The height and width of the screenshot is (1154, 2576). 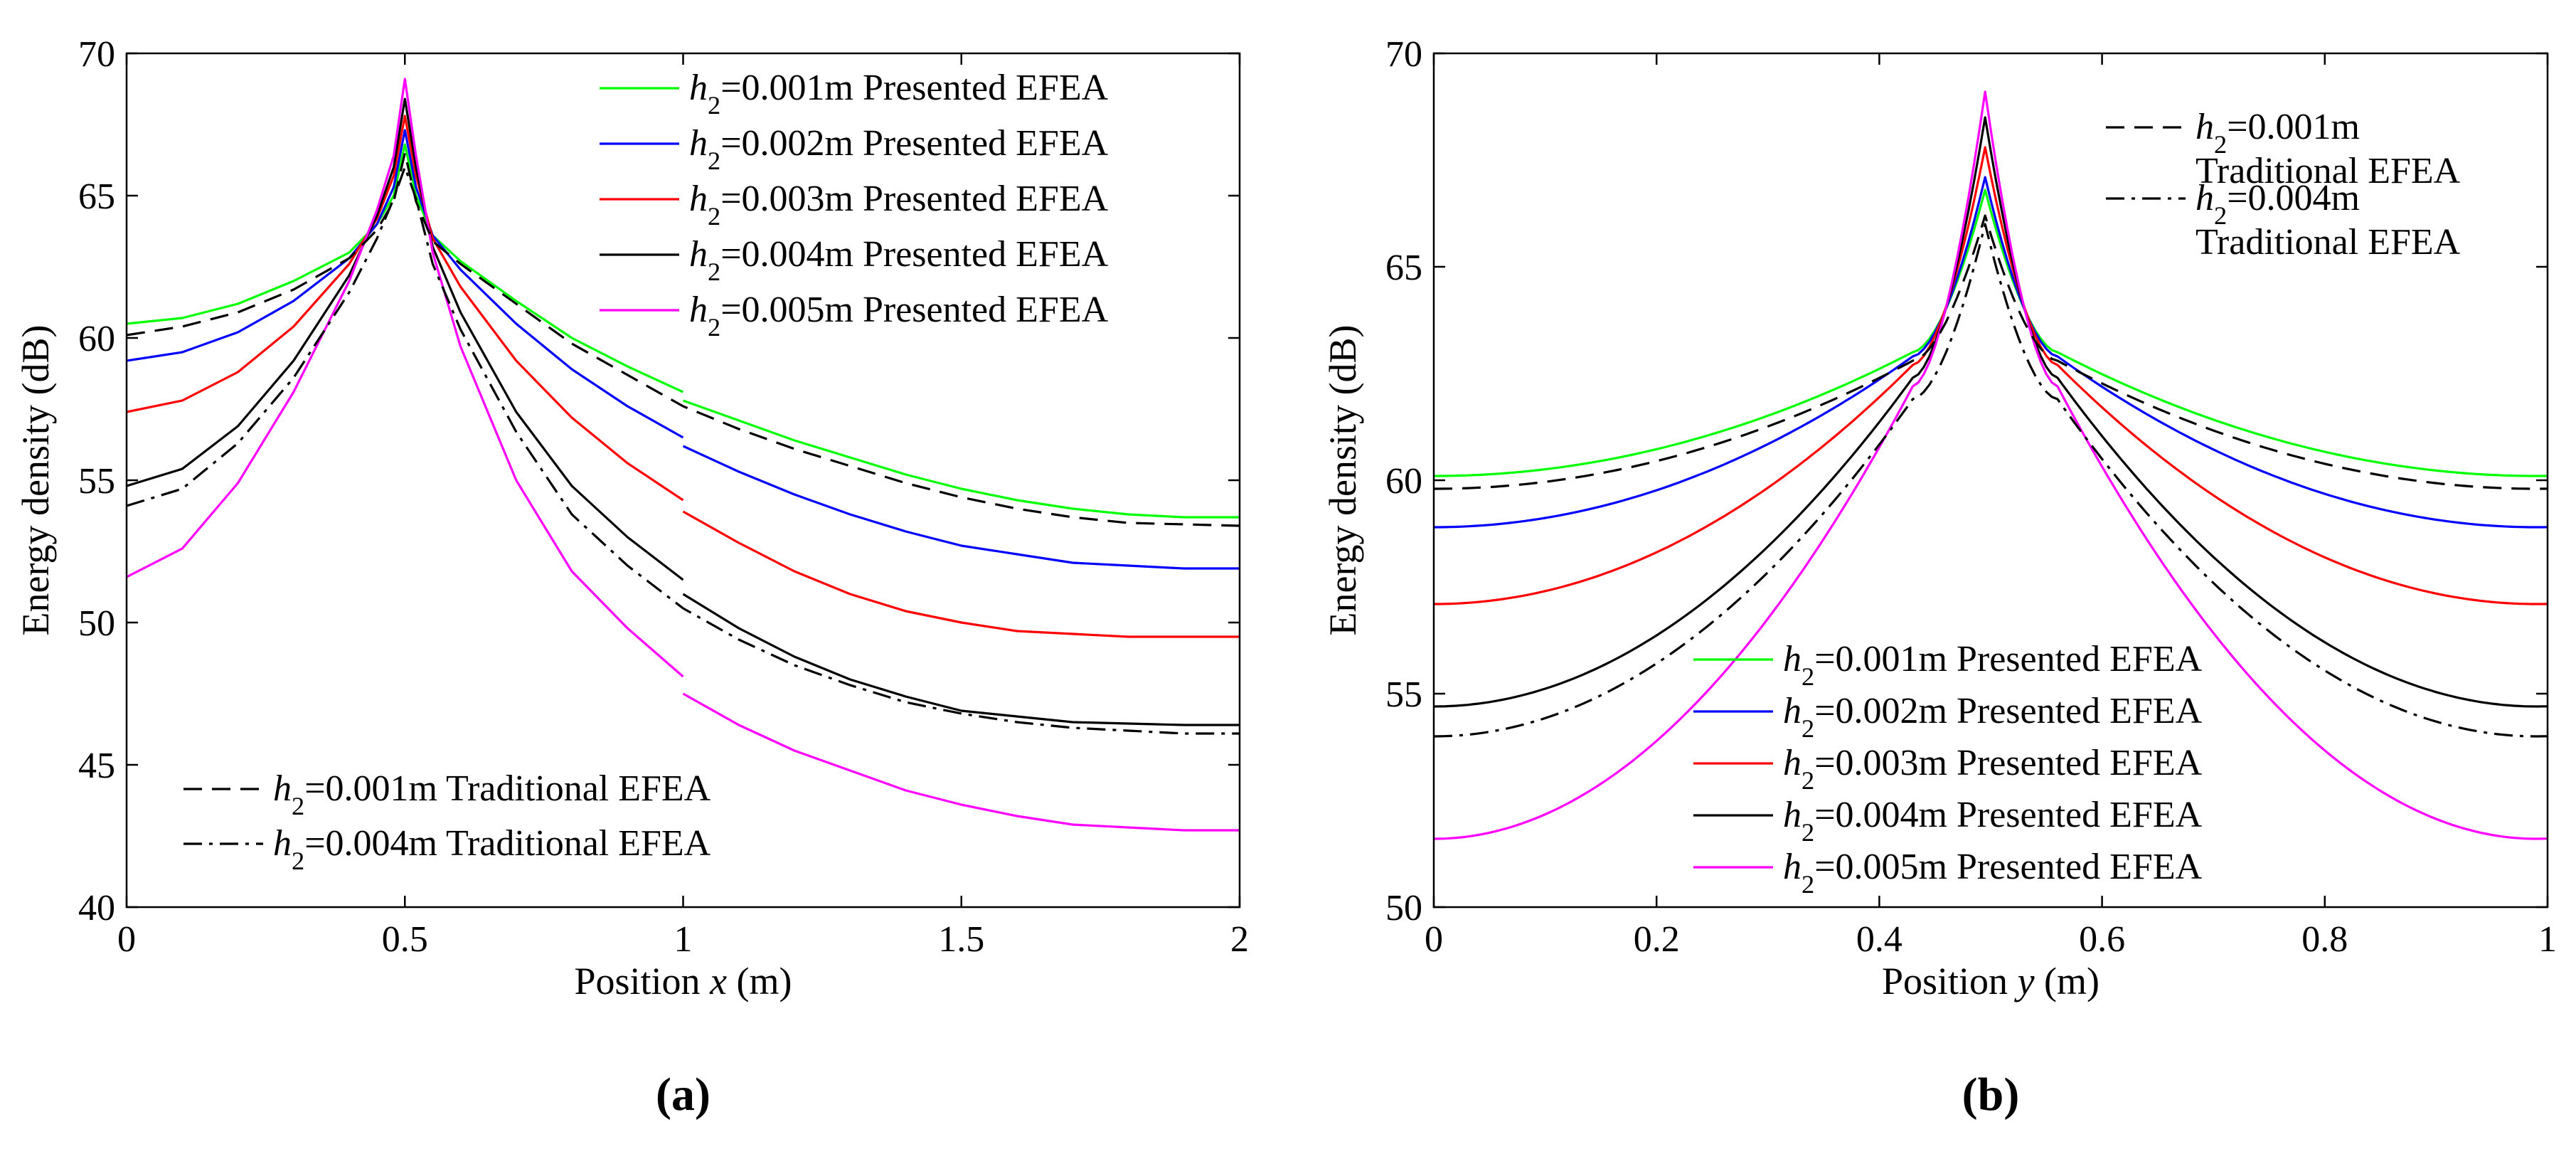 What do you see at coordinates (2102, 939) in the screenshot?
I see `x-tick-label: 0.6` at bounding box center [2102, 939].